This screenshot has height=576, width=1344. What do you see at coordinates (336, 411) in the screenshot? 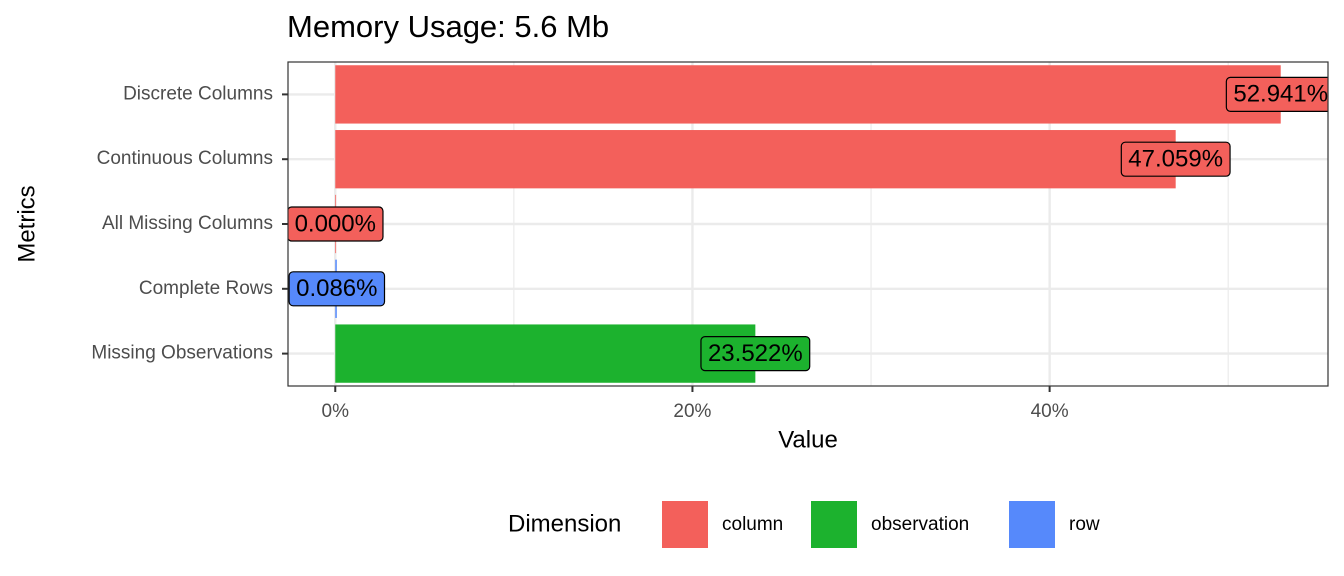
I see `x-tick-label: 0%` at bounding box center [336, 411].